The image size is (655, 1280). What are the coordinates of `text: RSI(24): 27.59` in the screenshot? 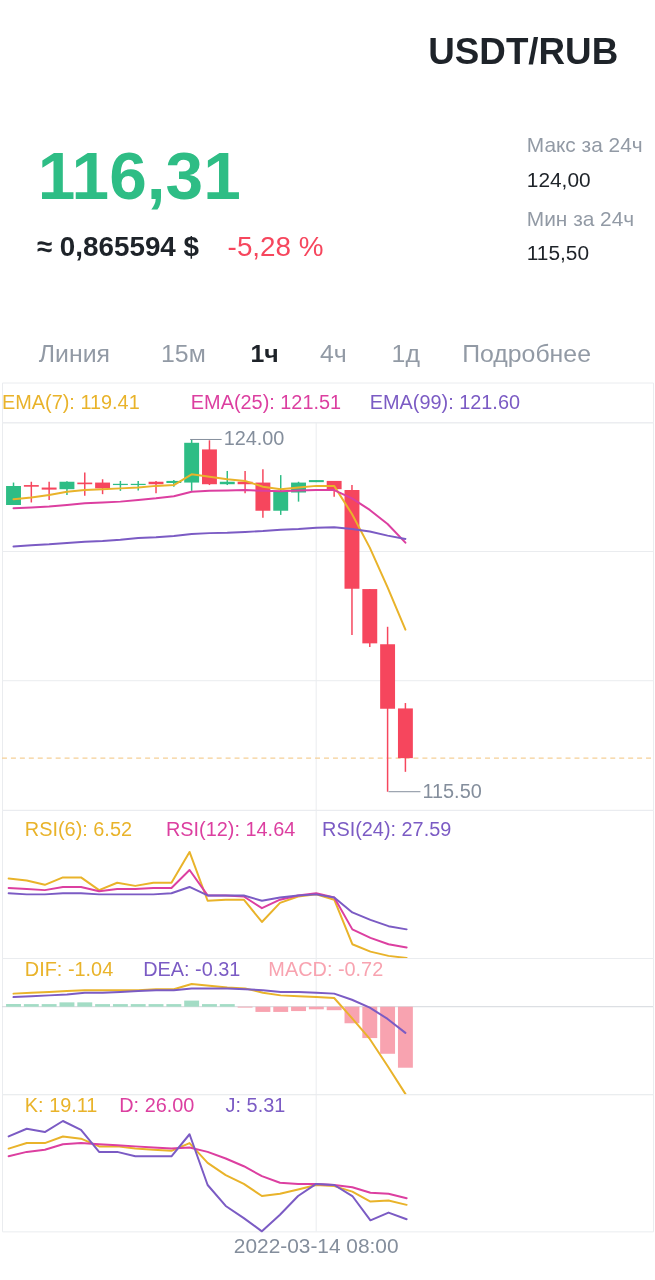 It's located at (387, 828).